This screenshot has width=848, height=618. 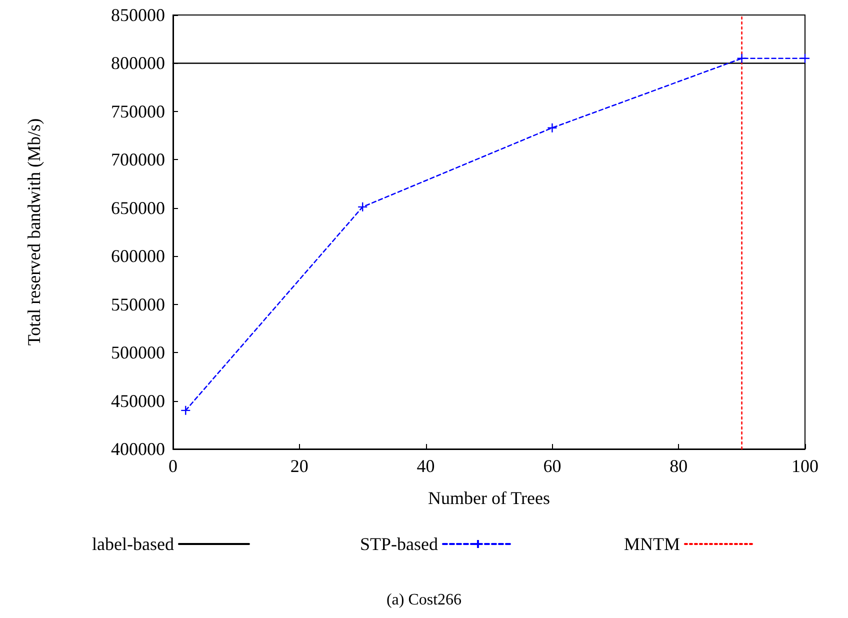 I want to click on x-tick-label: 0, so click(x=173, y=466).